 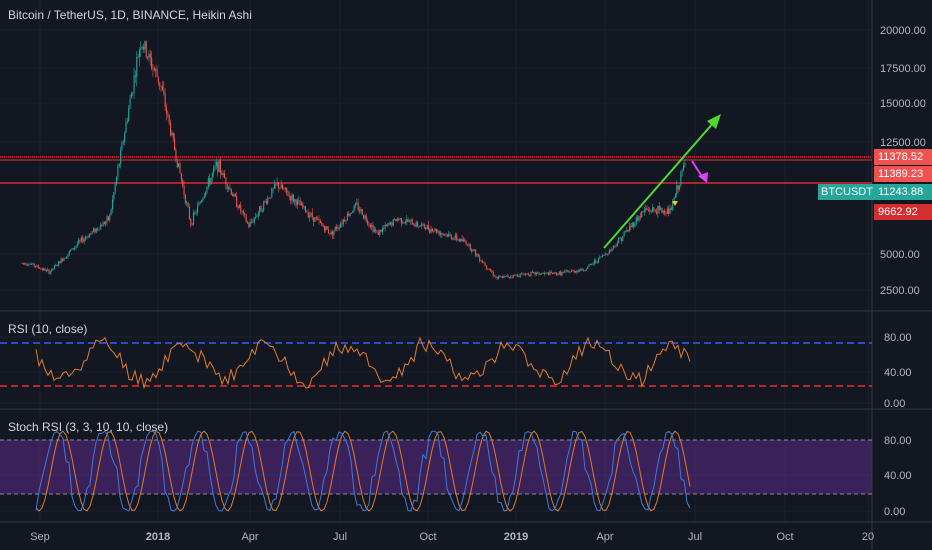 What do you see at coordinates (898, 338) in the screenshot?
I see `rsi-tick-label: 80.00` at bounding box center [898, 338].